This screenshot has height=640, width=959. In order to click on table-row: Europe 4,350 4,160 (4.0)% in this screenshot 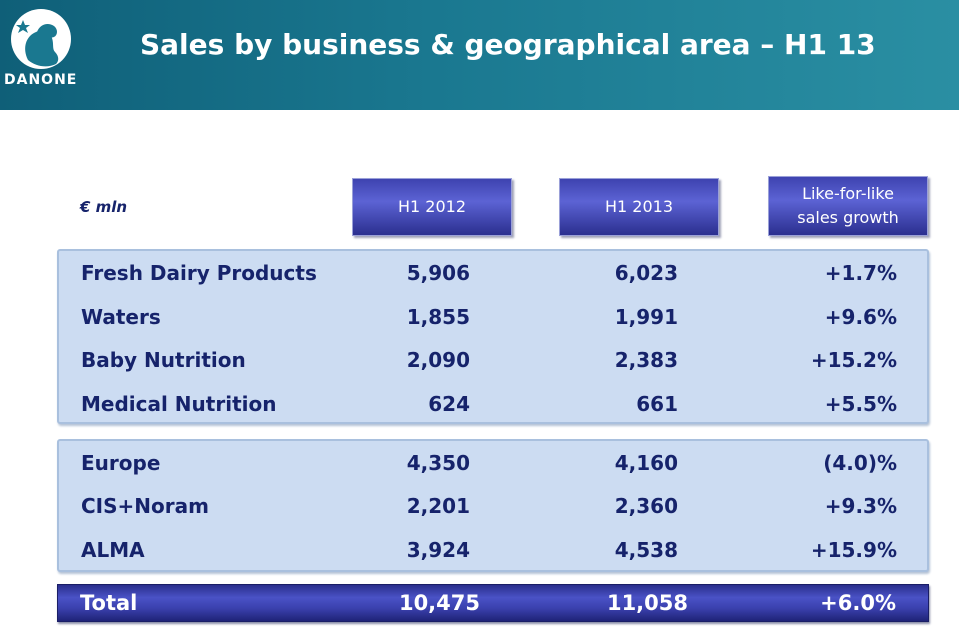, I will do `click(495, 466)`.